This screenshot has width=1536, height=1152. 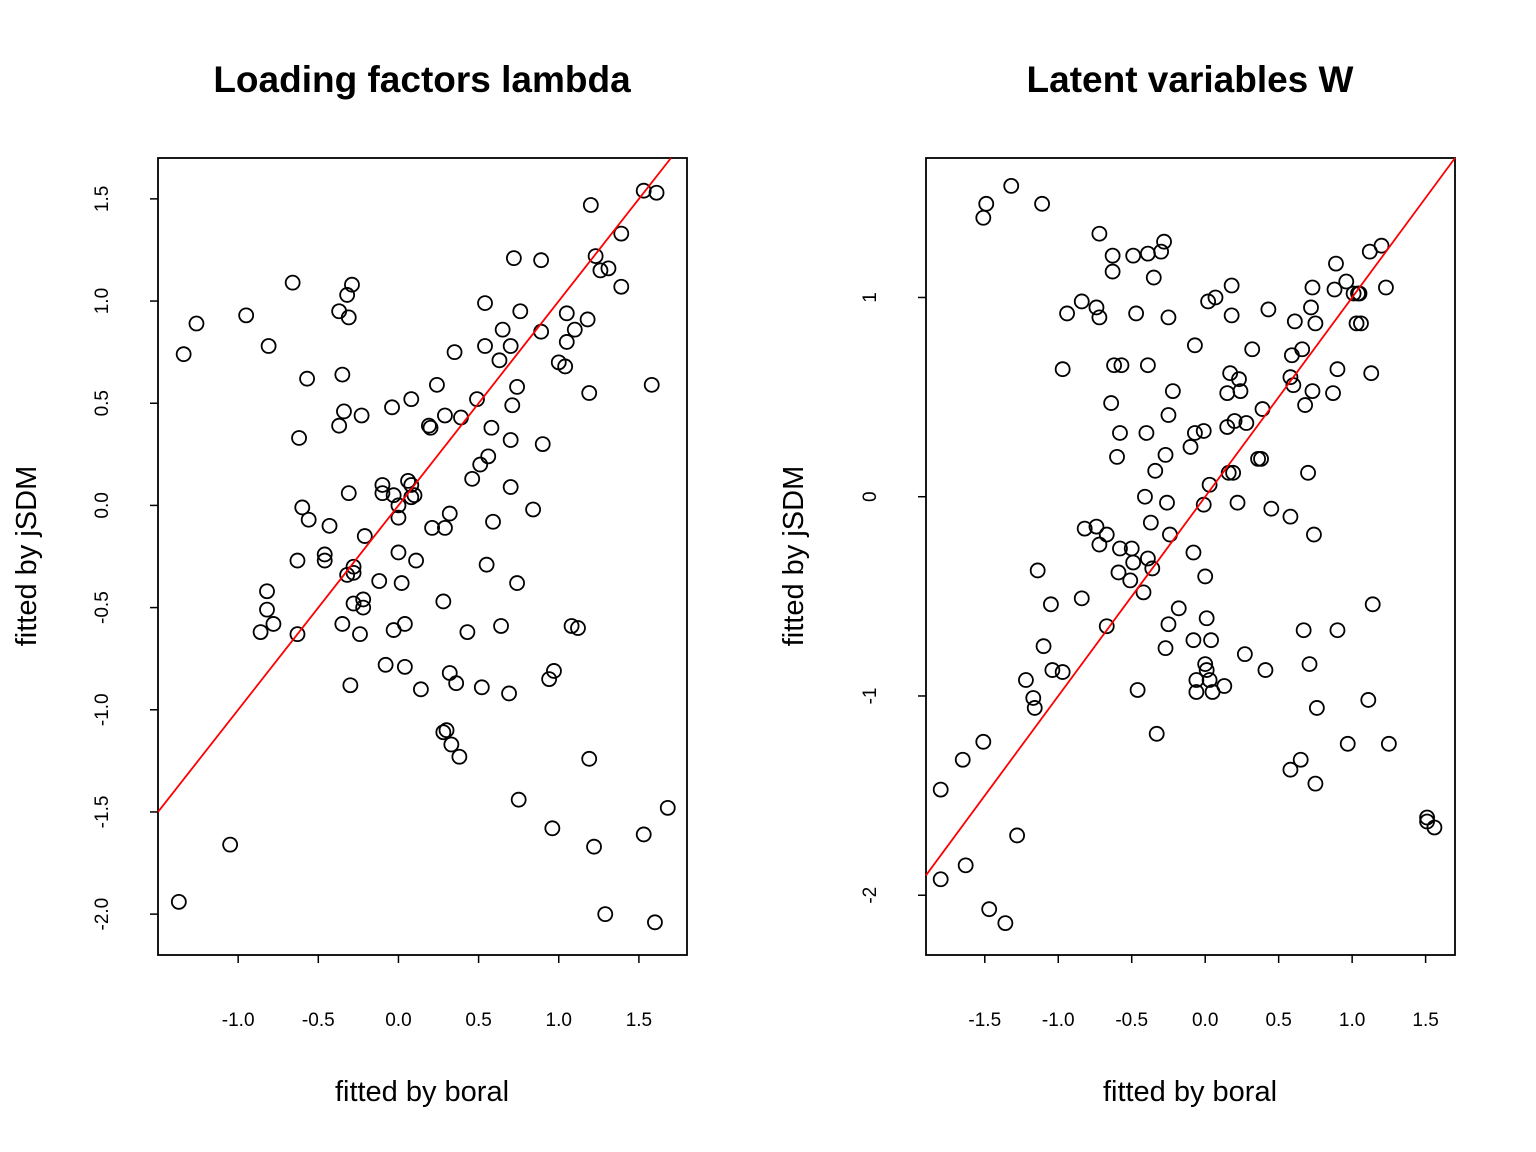 What do you see at coordinates (1203, 993) in the screenshot?
I see `x-axis: -1.5 -1.0 -0.5 0.0 0.5 1.0 1.5` at bounding box center [1203, 993].